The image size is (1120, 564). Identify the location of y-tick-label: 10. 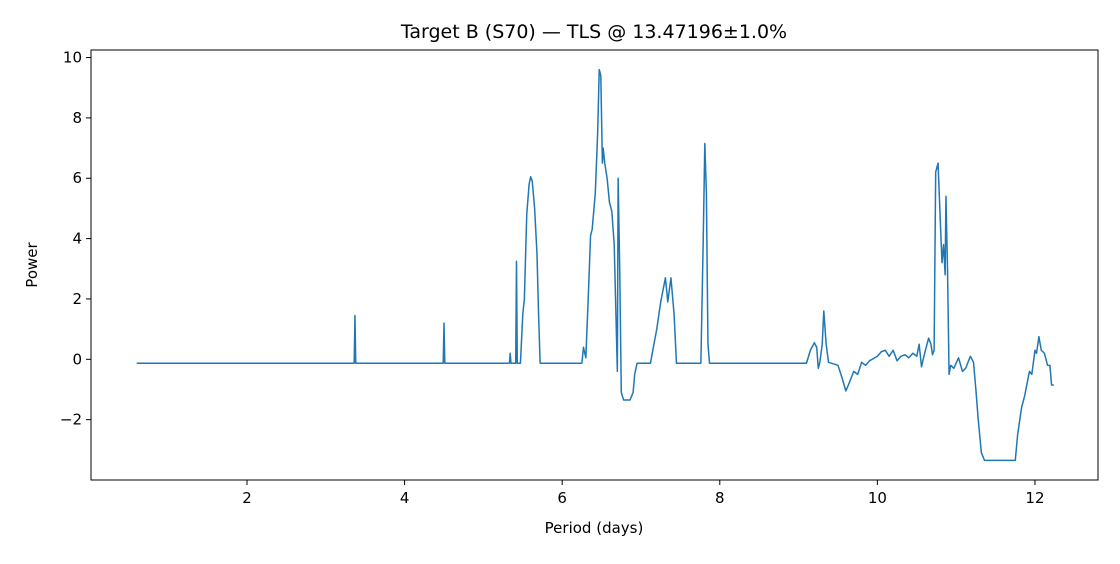
(72, 58).